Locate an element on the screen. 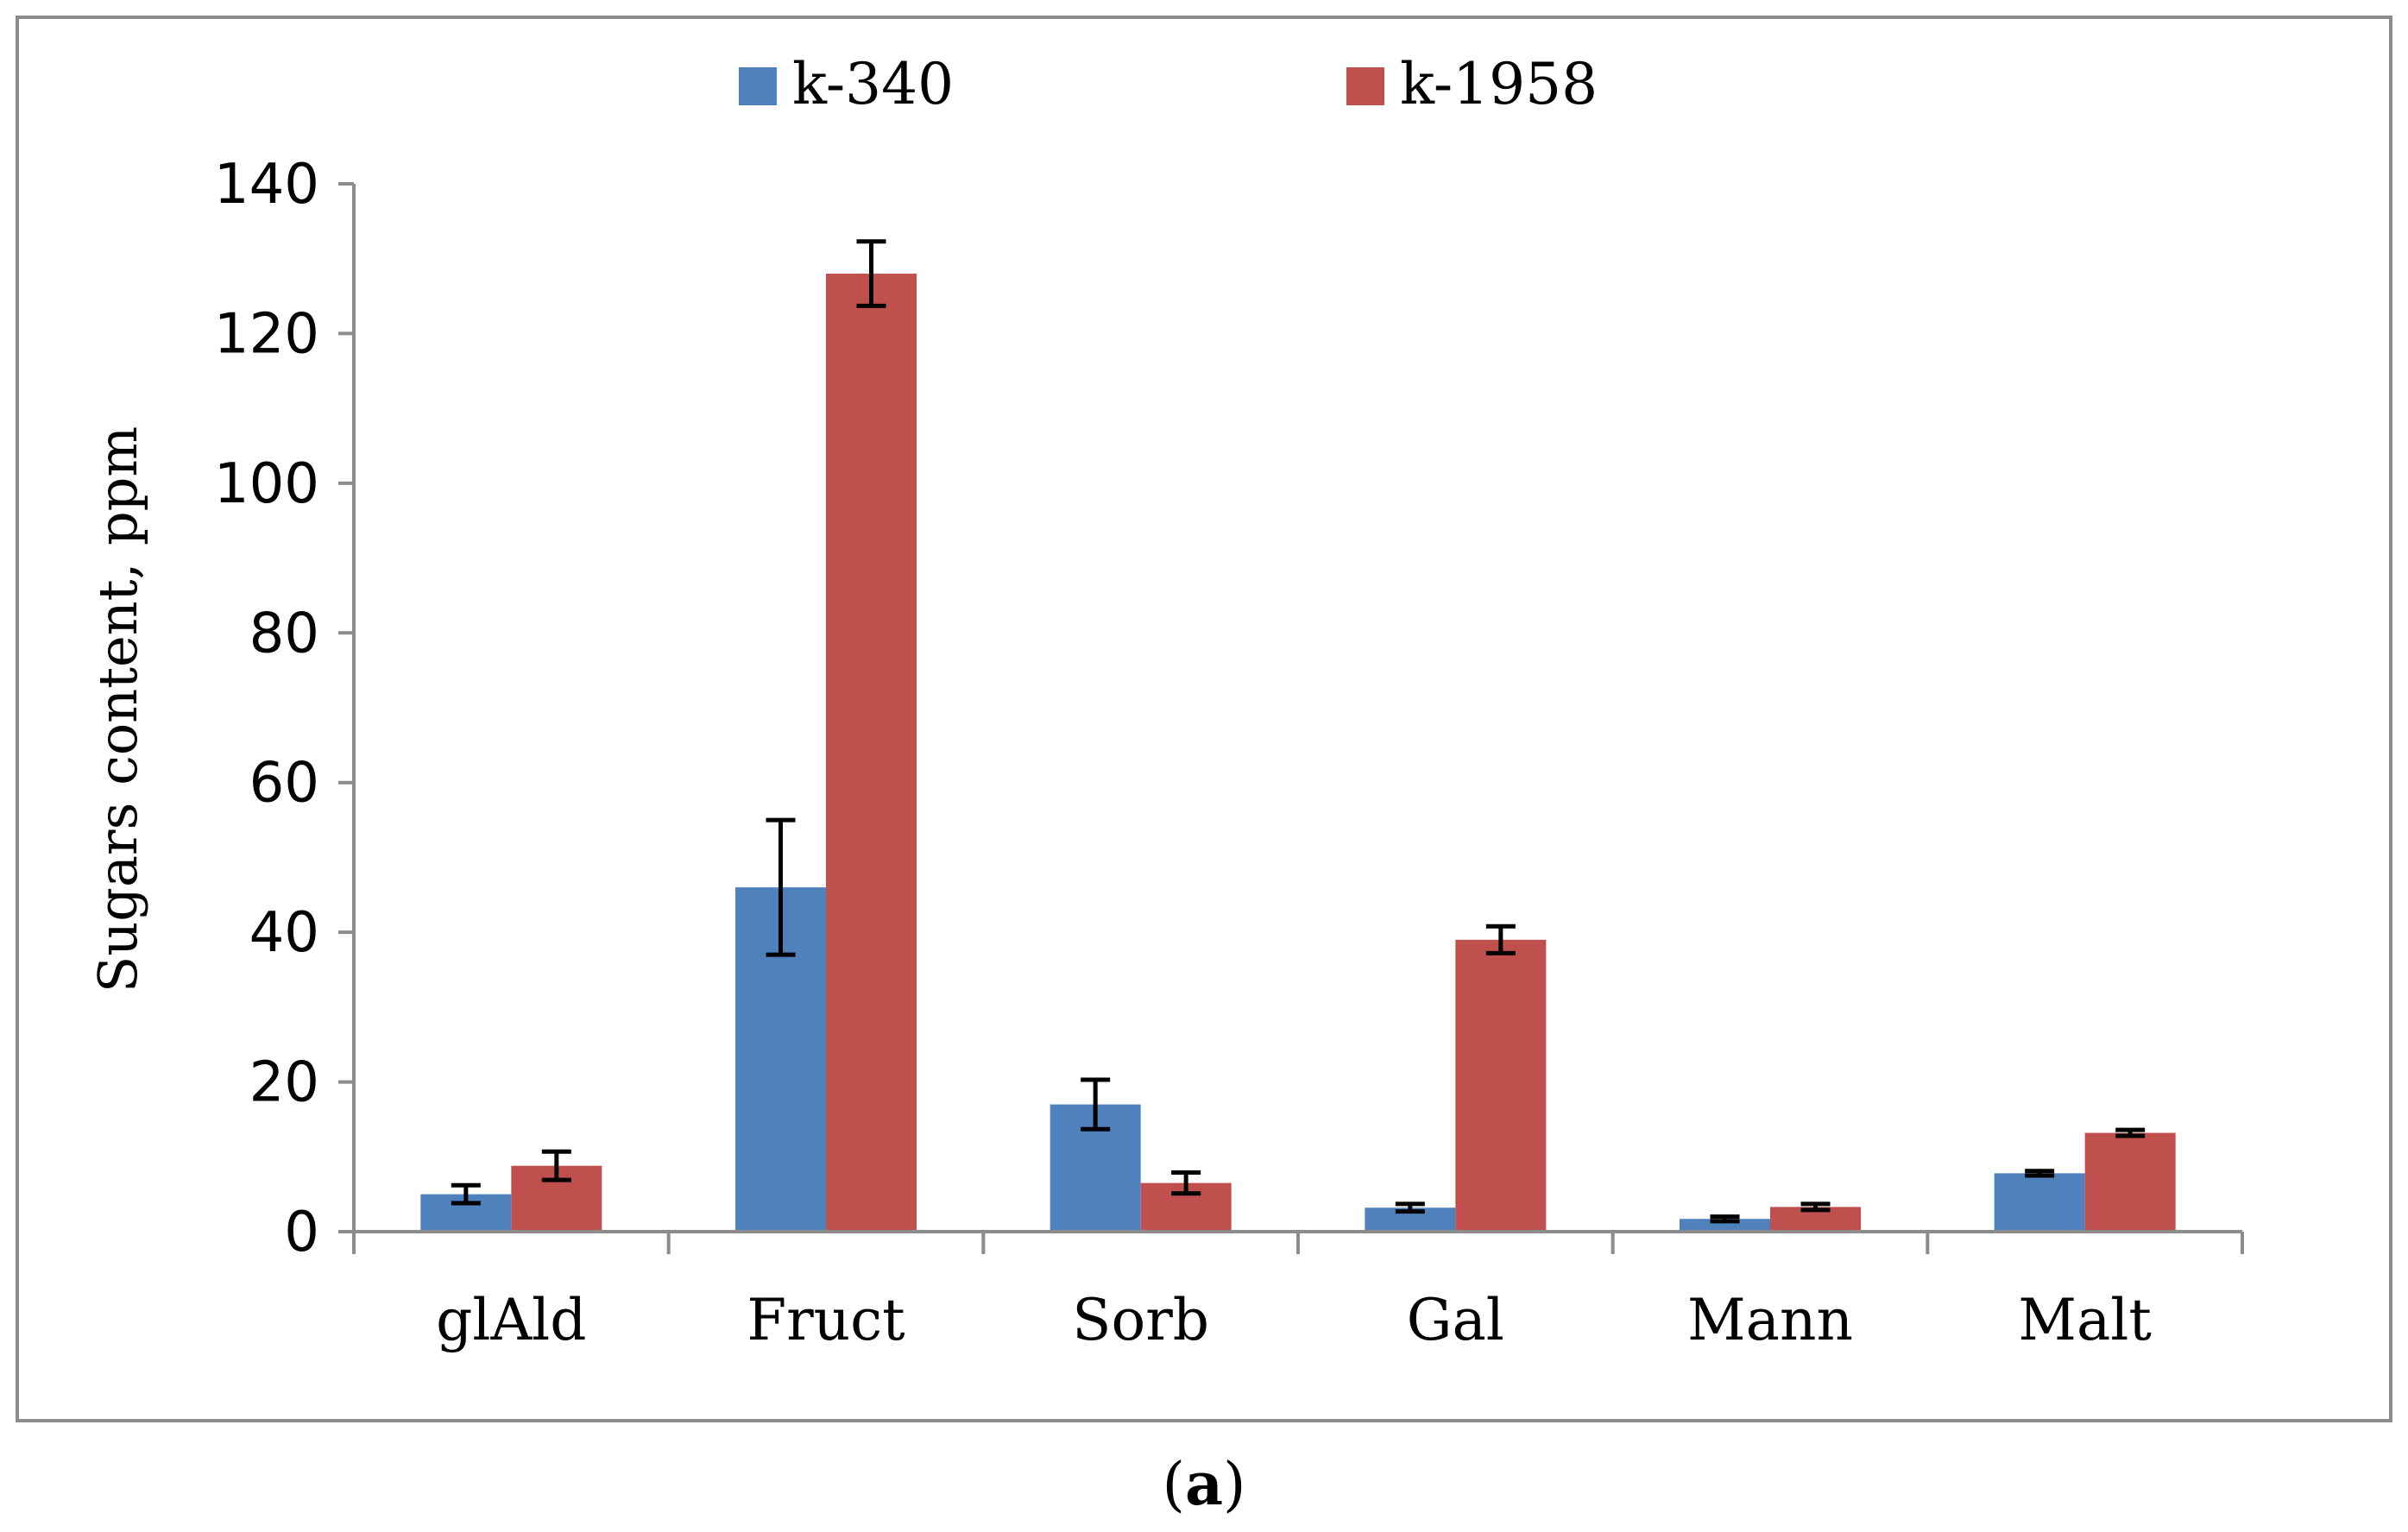 This screenshot has height=1532, width=2408. error-bar-k-340-Malt is located at coordinates (2040, 1174).